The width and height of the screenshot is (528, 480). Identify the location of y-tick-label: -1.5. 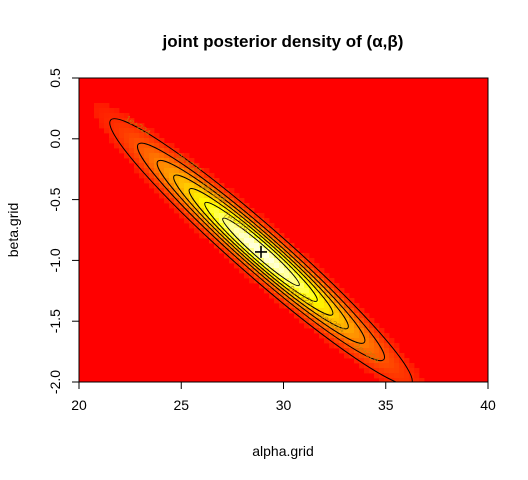
(55, 321).